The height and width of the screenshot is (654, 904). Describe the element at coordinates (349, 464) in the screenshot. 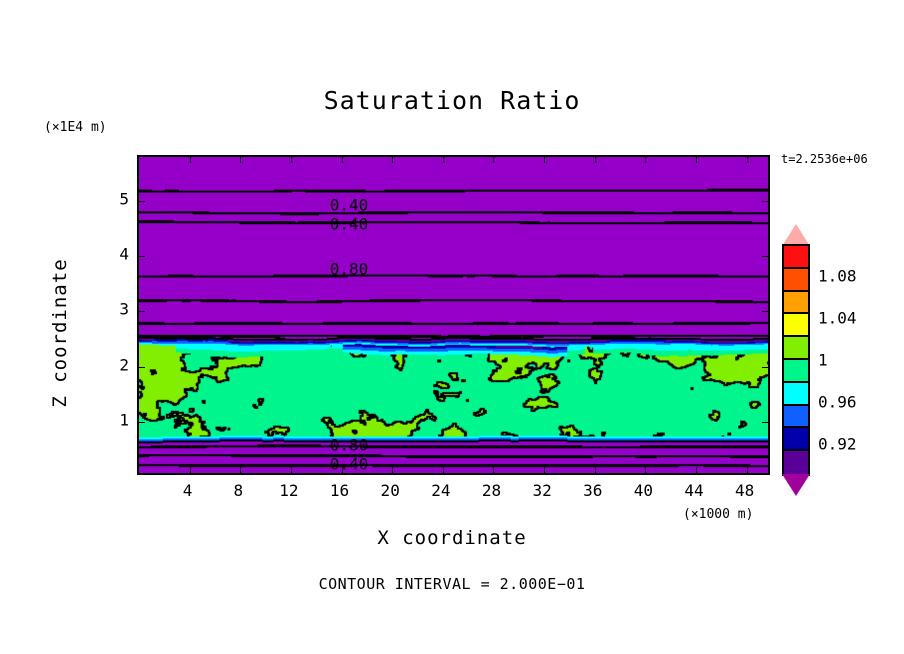

I see `contour-label-4: 0.40` at that location.